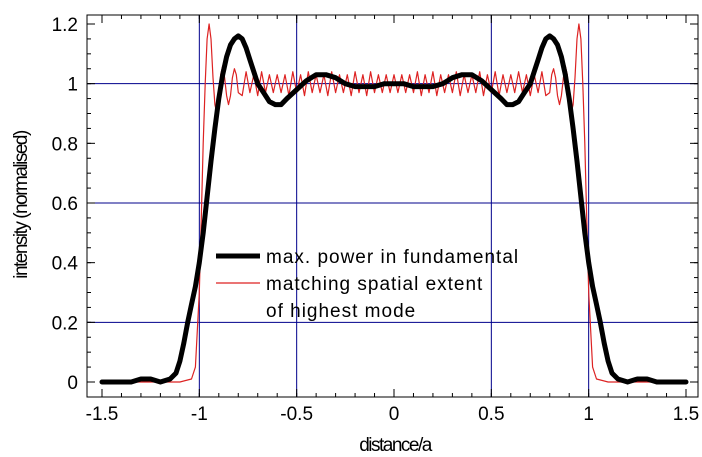 The height and width of the screenshot is (457, 702). I want to click on x-tick-labels: -1.5 -1 -0.5 0 0.5 1 1.5, so click(393, 414).